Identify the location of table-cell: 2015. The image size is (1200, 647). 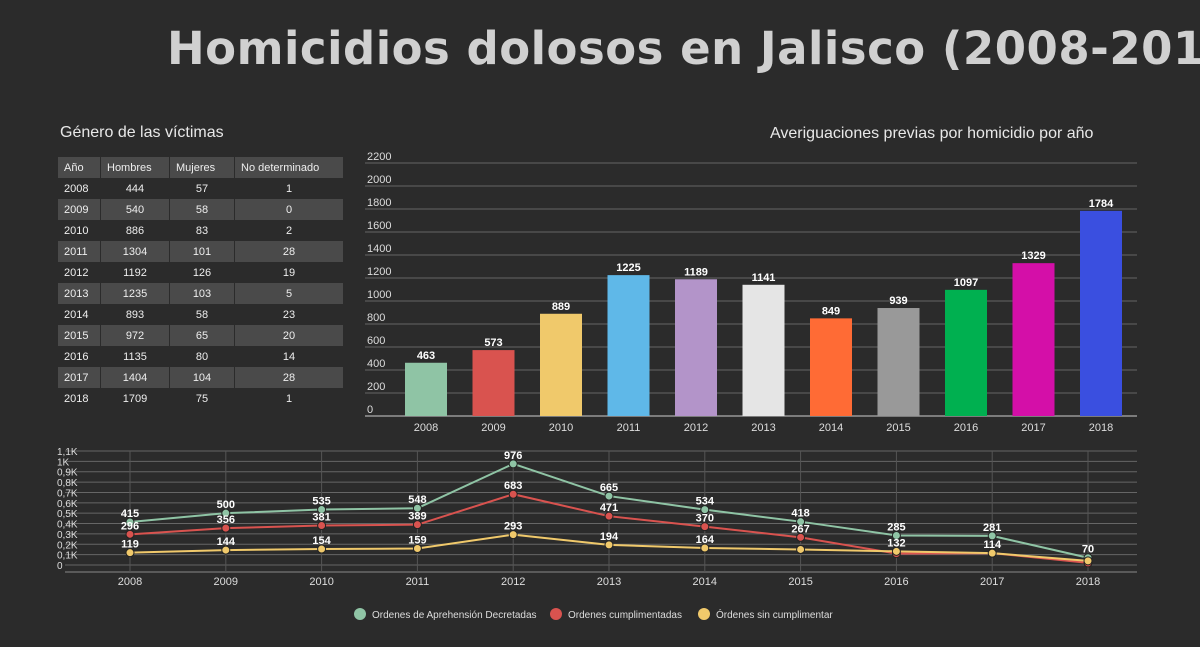
(79, 335).